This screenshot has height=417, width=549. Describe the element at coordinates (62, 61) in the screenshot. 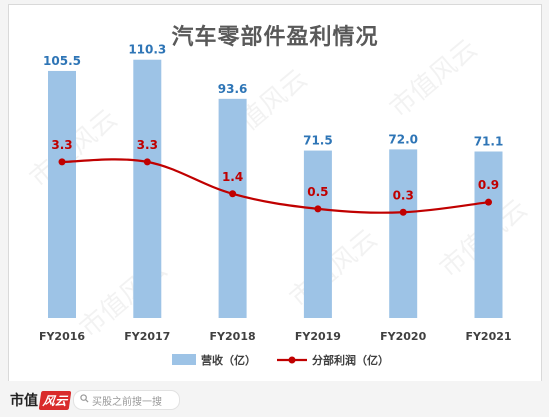

I see `bar-value-label: 105.5` at that location.